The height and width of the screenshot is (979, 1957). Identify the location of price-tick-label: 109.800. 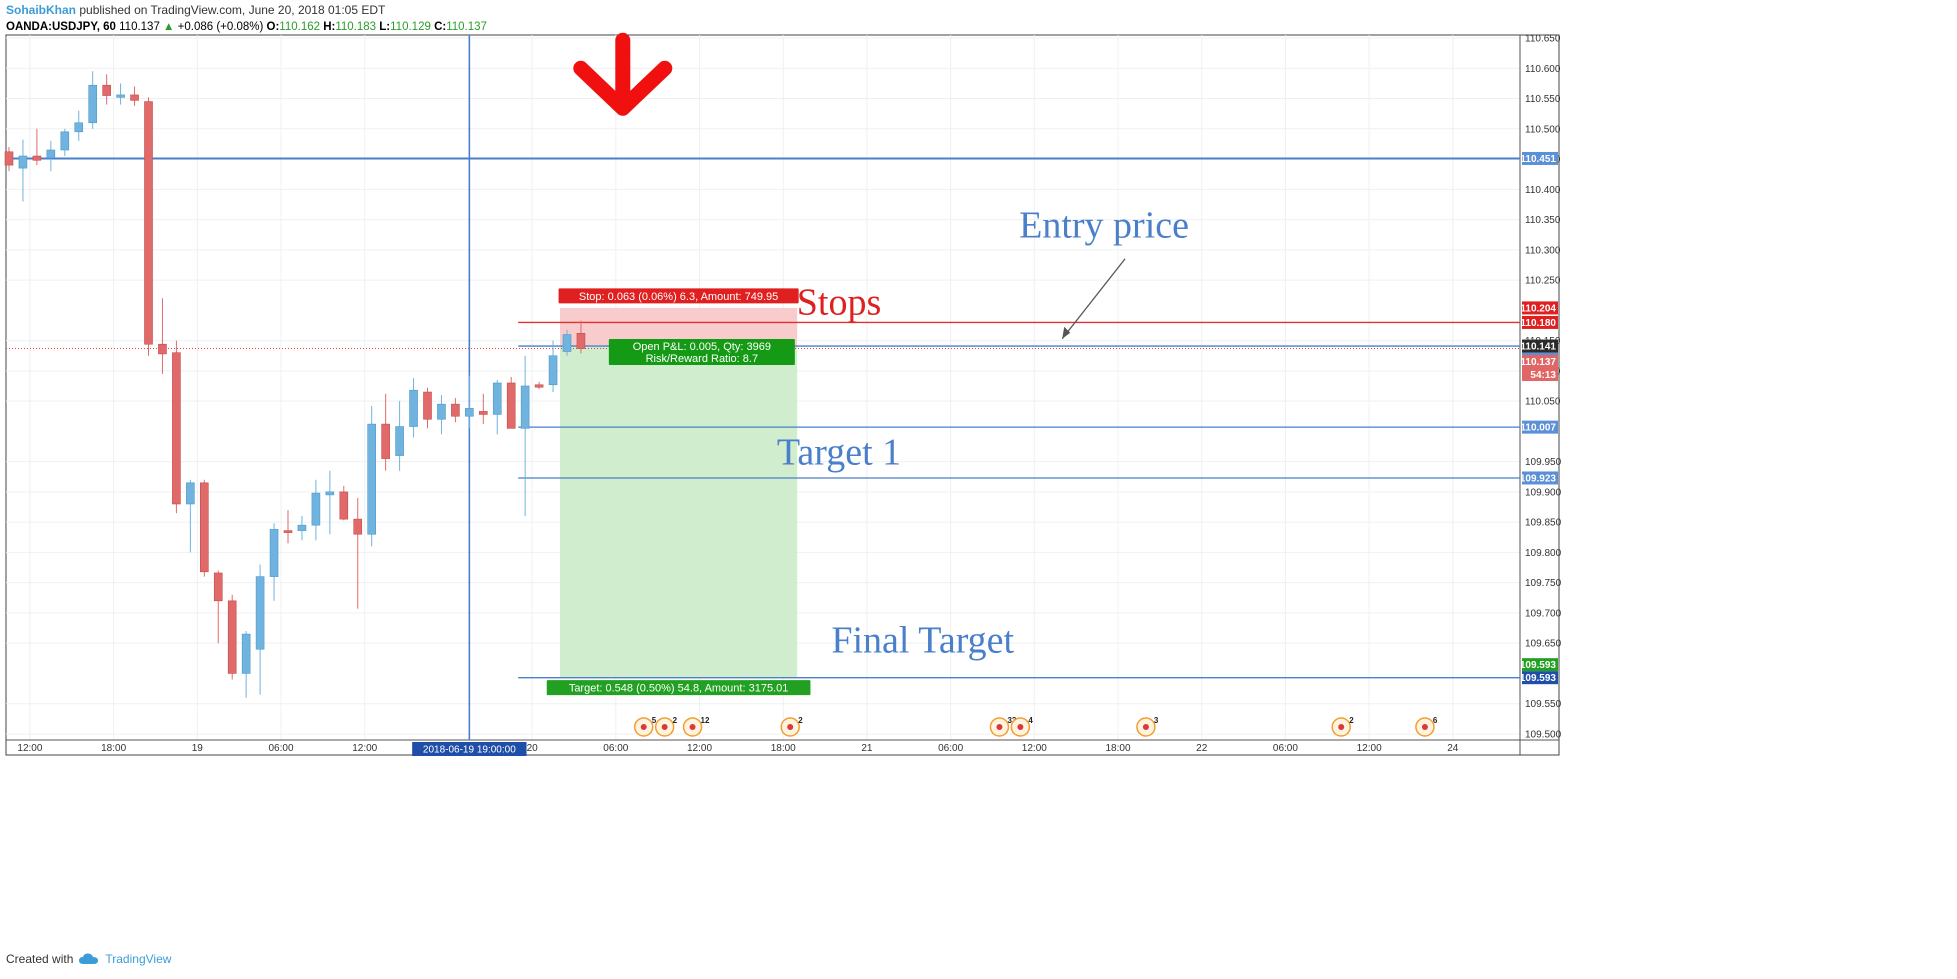
(1543, 553).